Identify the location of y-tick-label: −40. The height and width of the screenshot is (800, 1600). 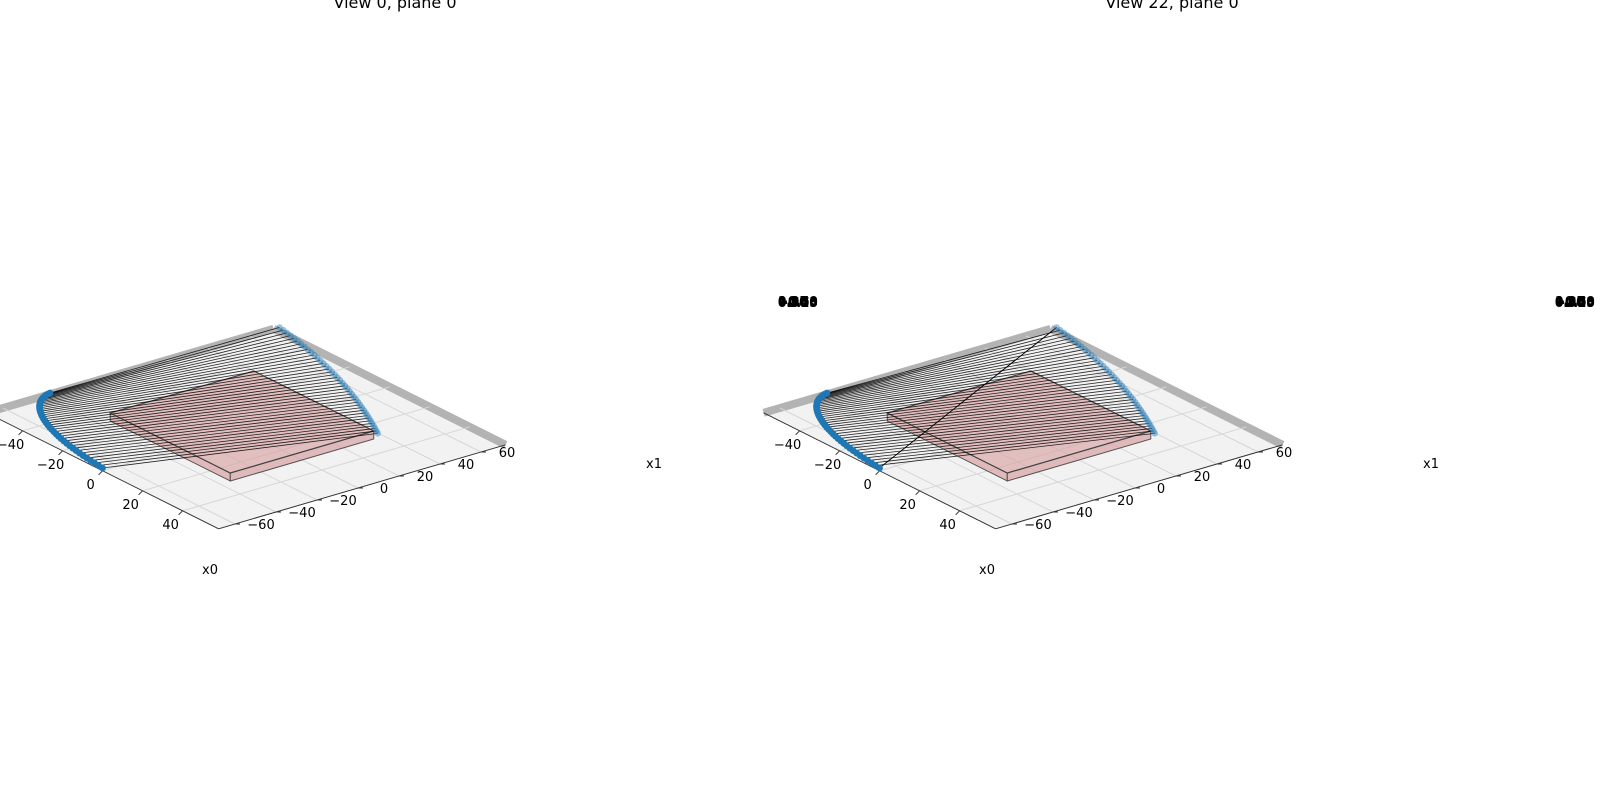
(301, 513).